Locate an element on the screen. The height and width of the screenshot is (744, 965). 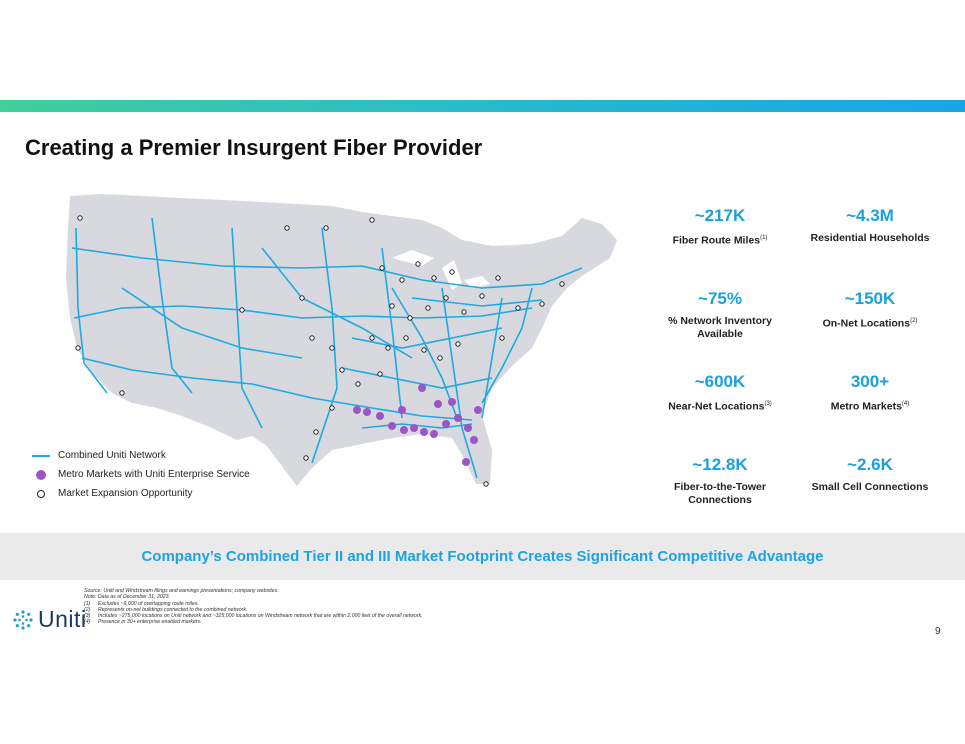
stat-value: ~75% is located at coordinates (720, 298).